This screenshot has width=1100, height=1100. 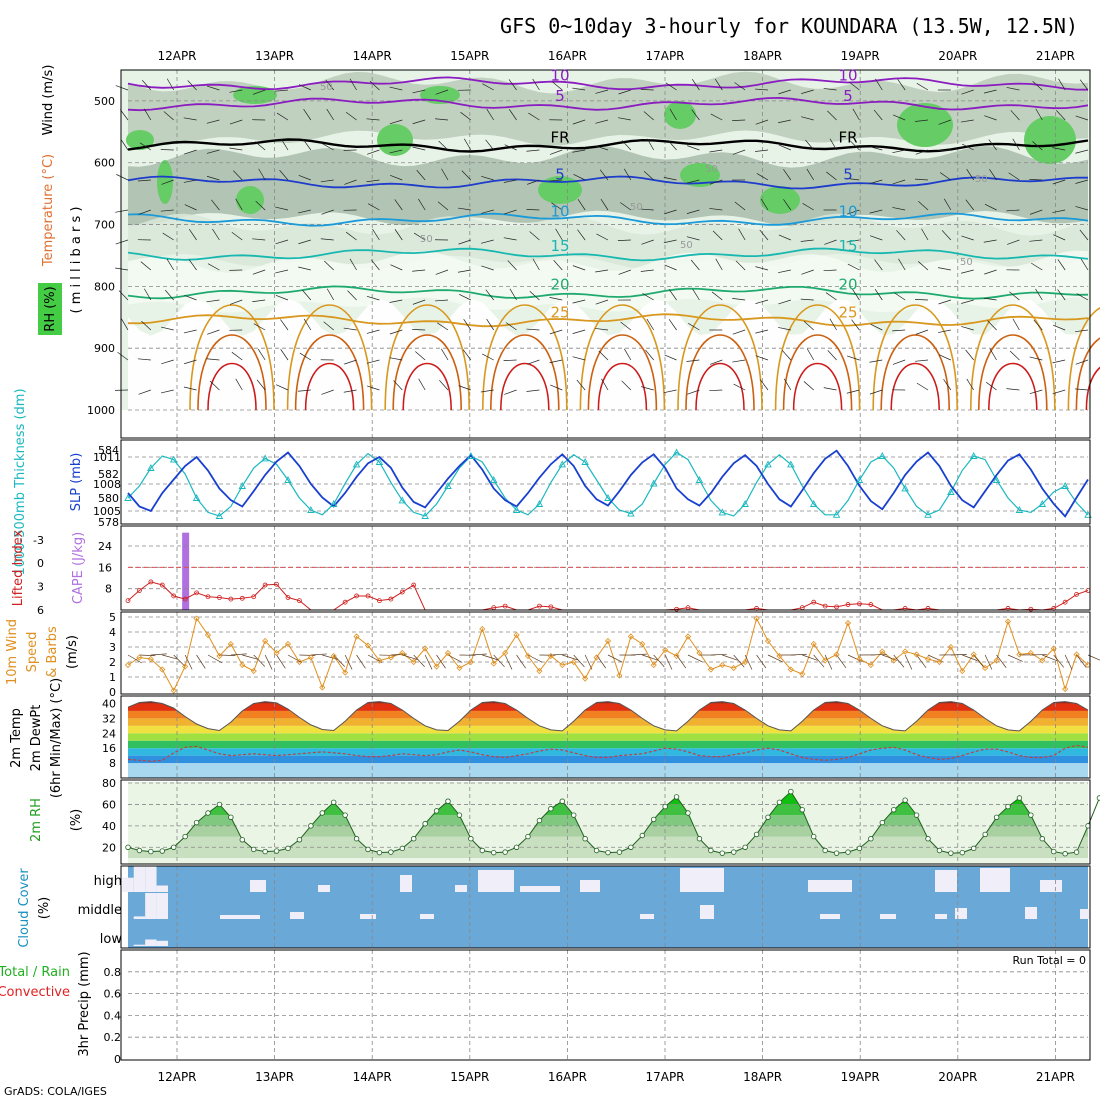 What do you see at coordinates (762, 56) in the screenshot?
I see `top-date-label: 18APR` at bounding box center [762, 56].